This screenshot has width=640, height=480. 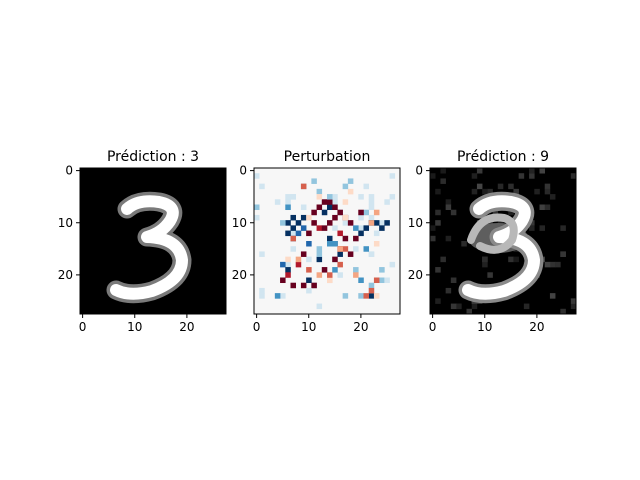 I want to click on panel-perturbation-axes: 0 10 20 0 10 20, so click(x=300, y=249).